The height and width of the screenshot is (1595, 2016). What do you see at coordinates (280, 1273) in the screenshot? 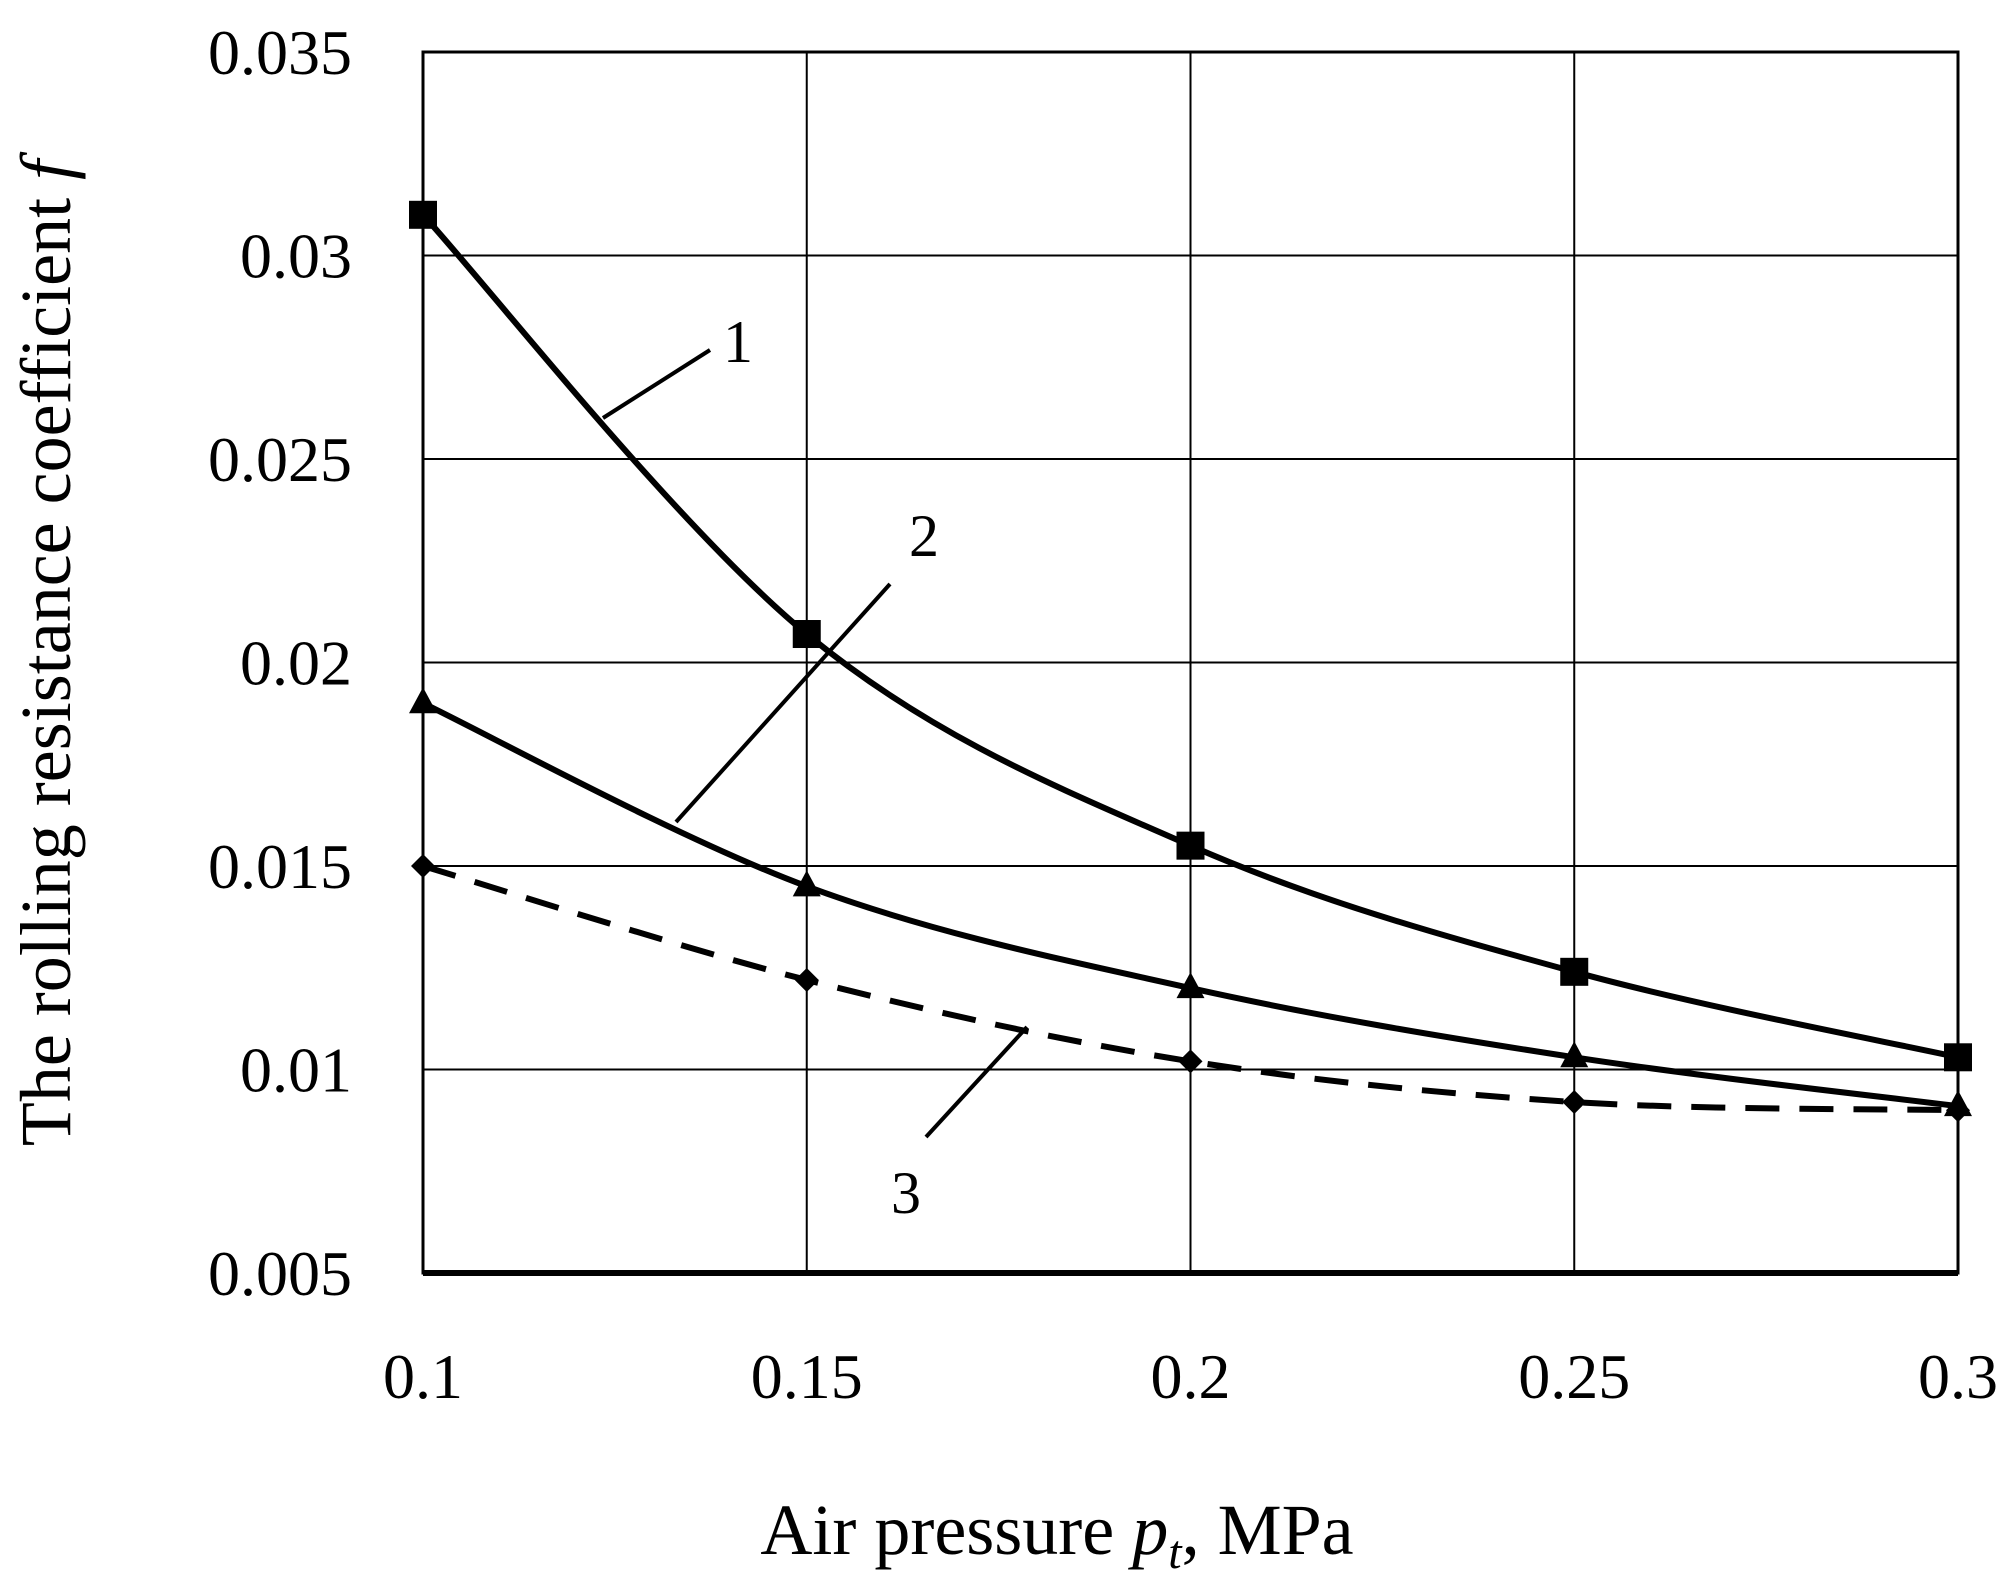
I see `y-tick-label: 0.005` at bounding box center [280, 1273].